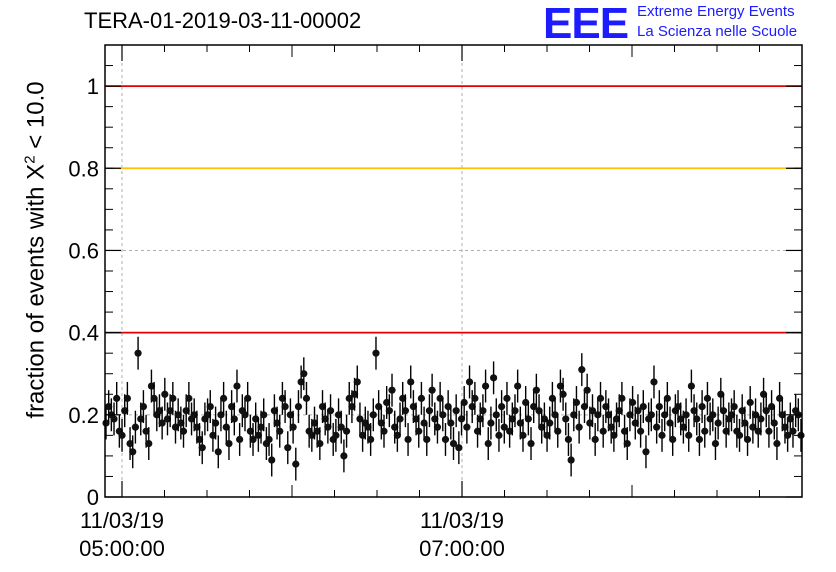 This screenshot has width=836, height=572. What do you see at coordinates (93, 497) in the screenshot?
I see `y-tick-label: 0` at bounding box center [93, 497].